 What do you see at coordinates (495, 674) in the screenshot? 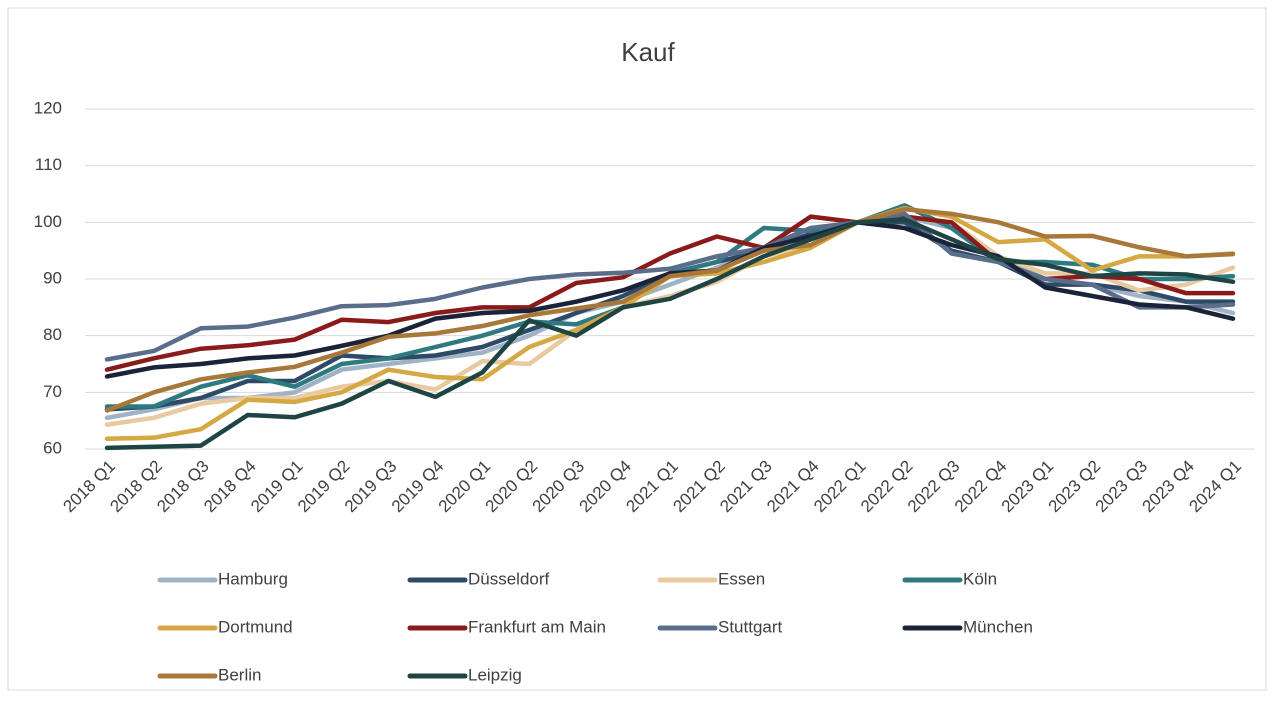
I see `legend-label: Leipzig` at bounding box center [495, 674].